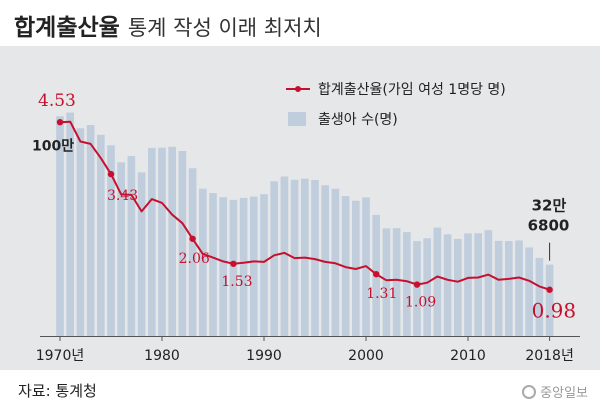 This screenshot has height=412, width=600. I want to click on publisher-logo: 중앙일보, so click(555, 391).